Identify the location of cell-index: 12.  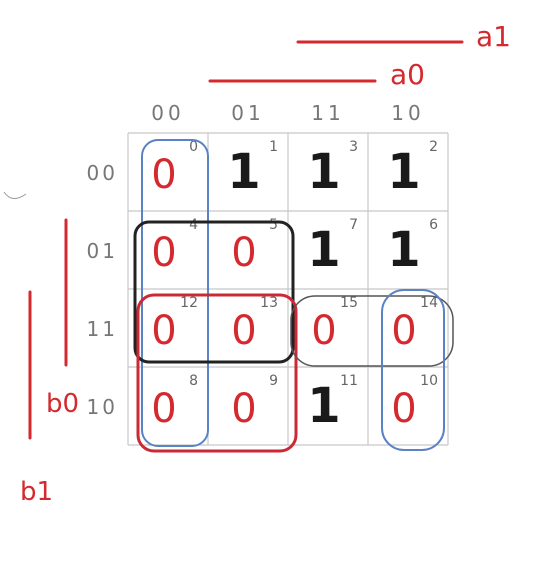
(189, 303).